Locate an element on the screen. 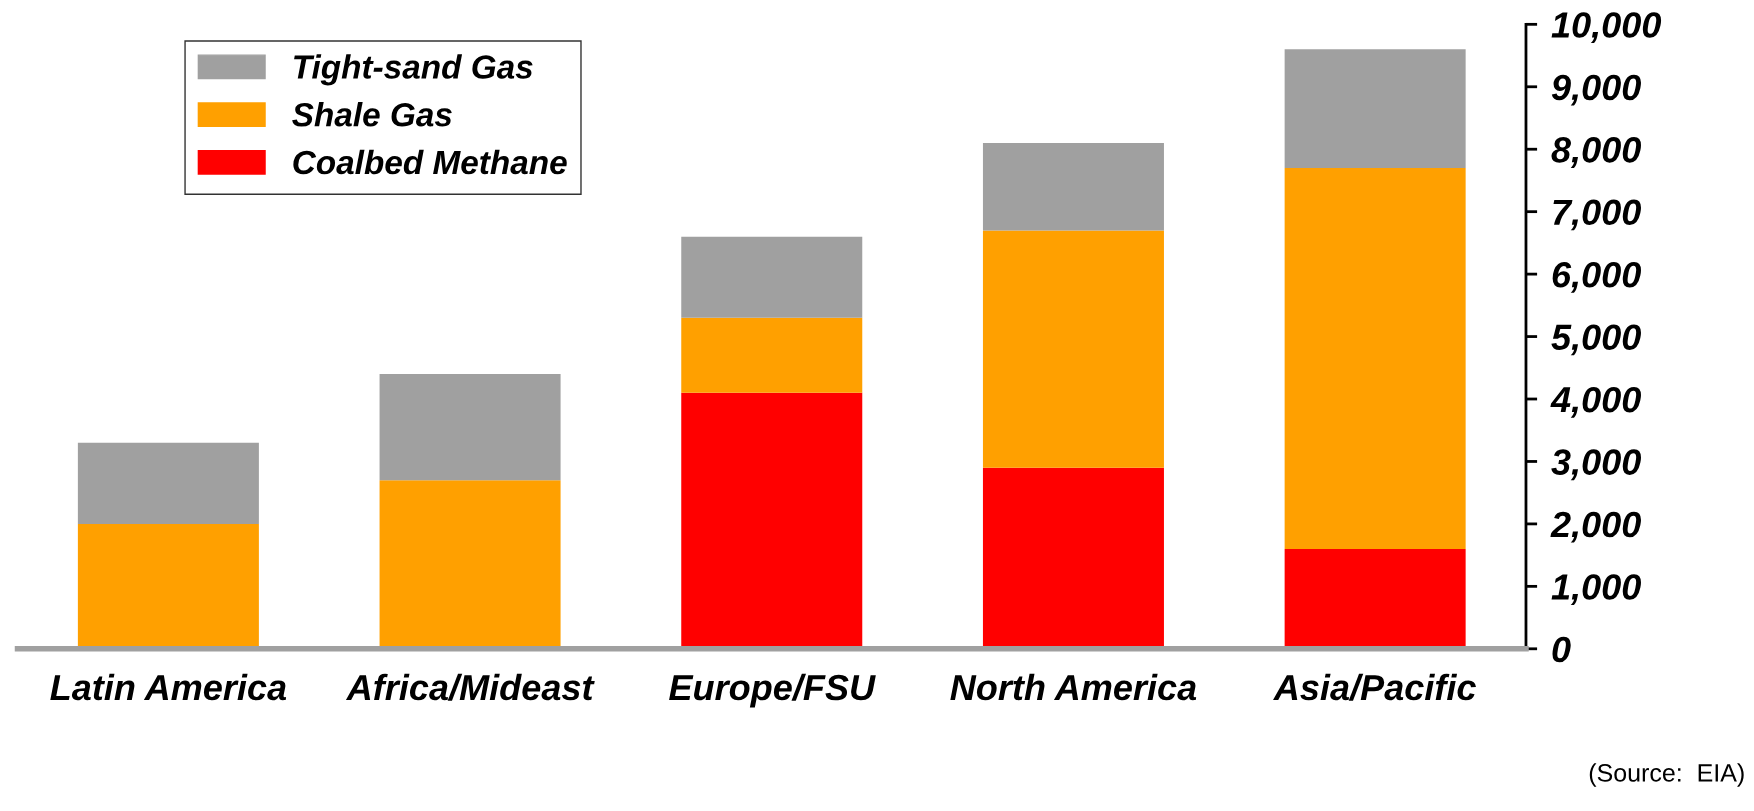 This screenshot has height=811, width=1754. x-tick-label: North America is located at coordinates (1073, 687).